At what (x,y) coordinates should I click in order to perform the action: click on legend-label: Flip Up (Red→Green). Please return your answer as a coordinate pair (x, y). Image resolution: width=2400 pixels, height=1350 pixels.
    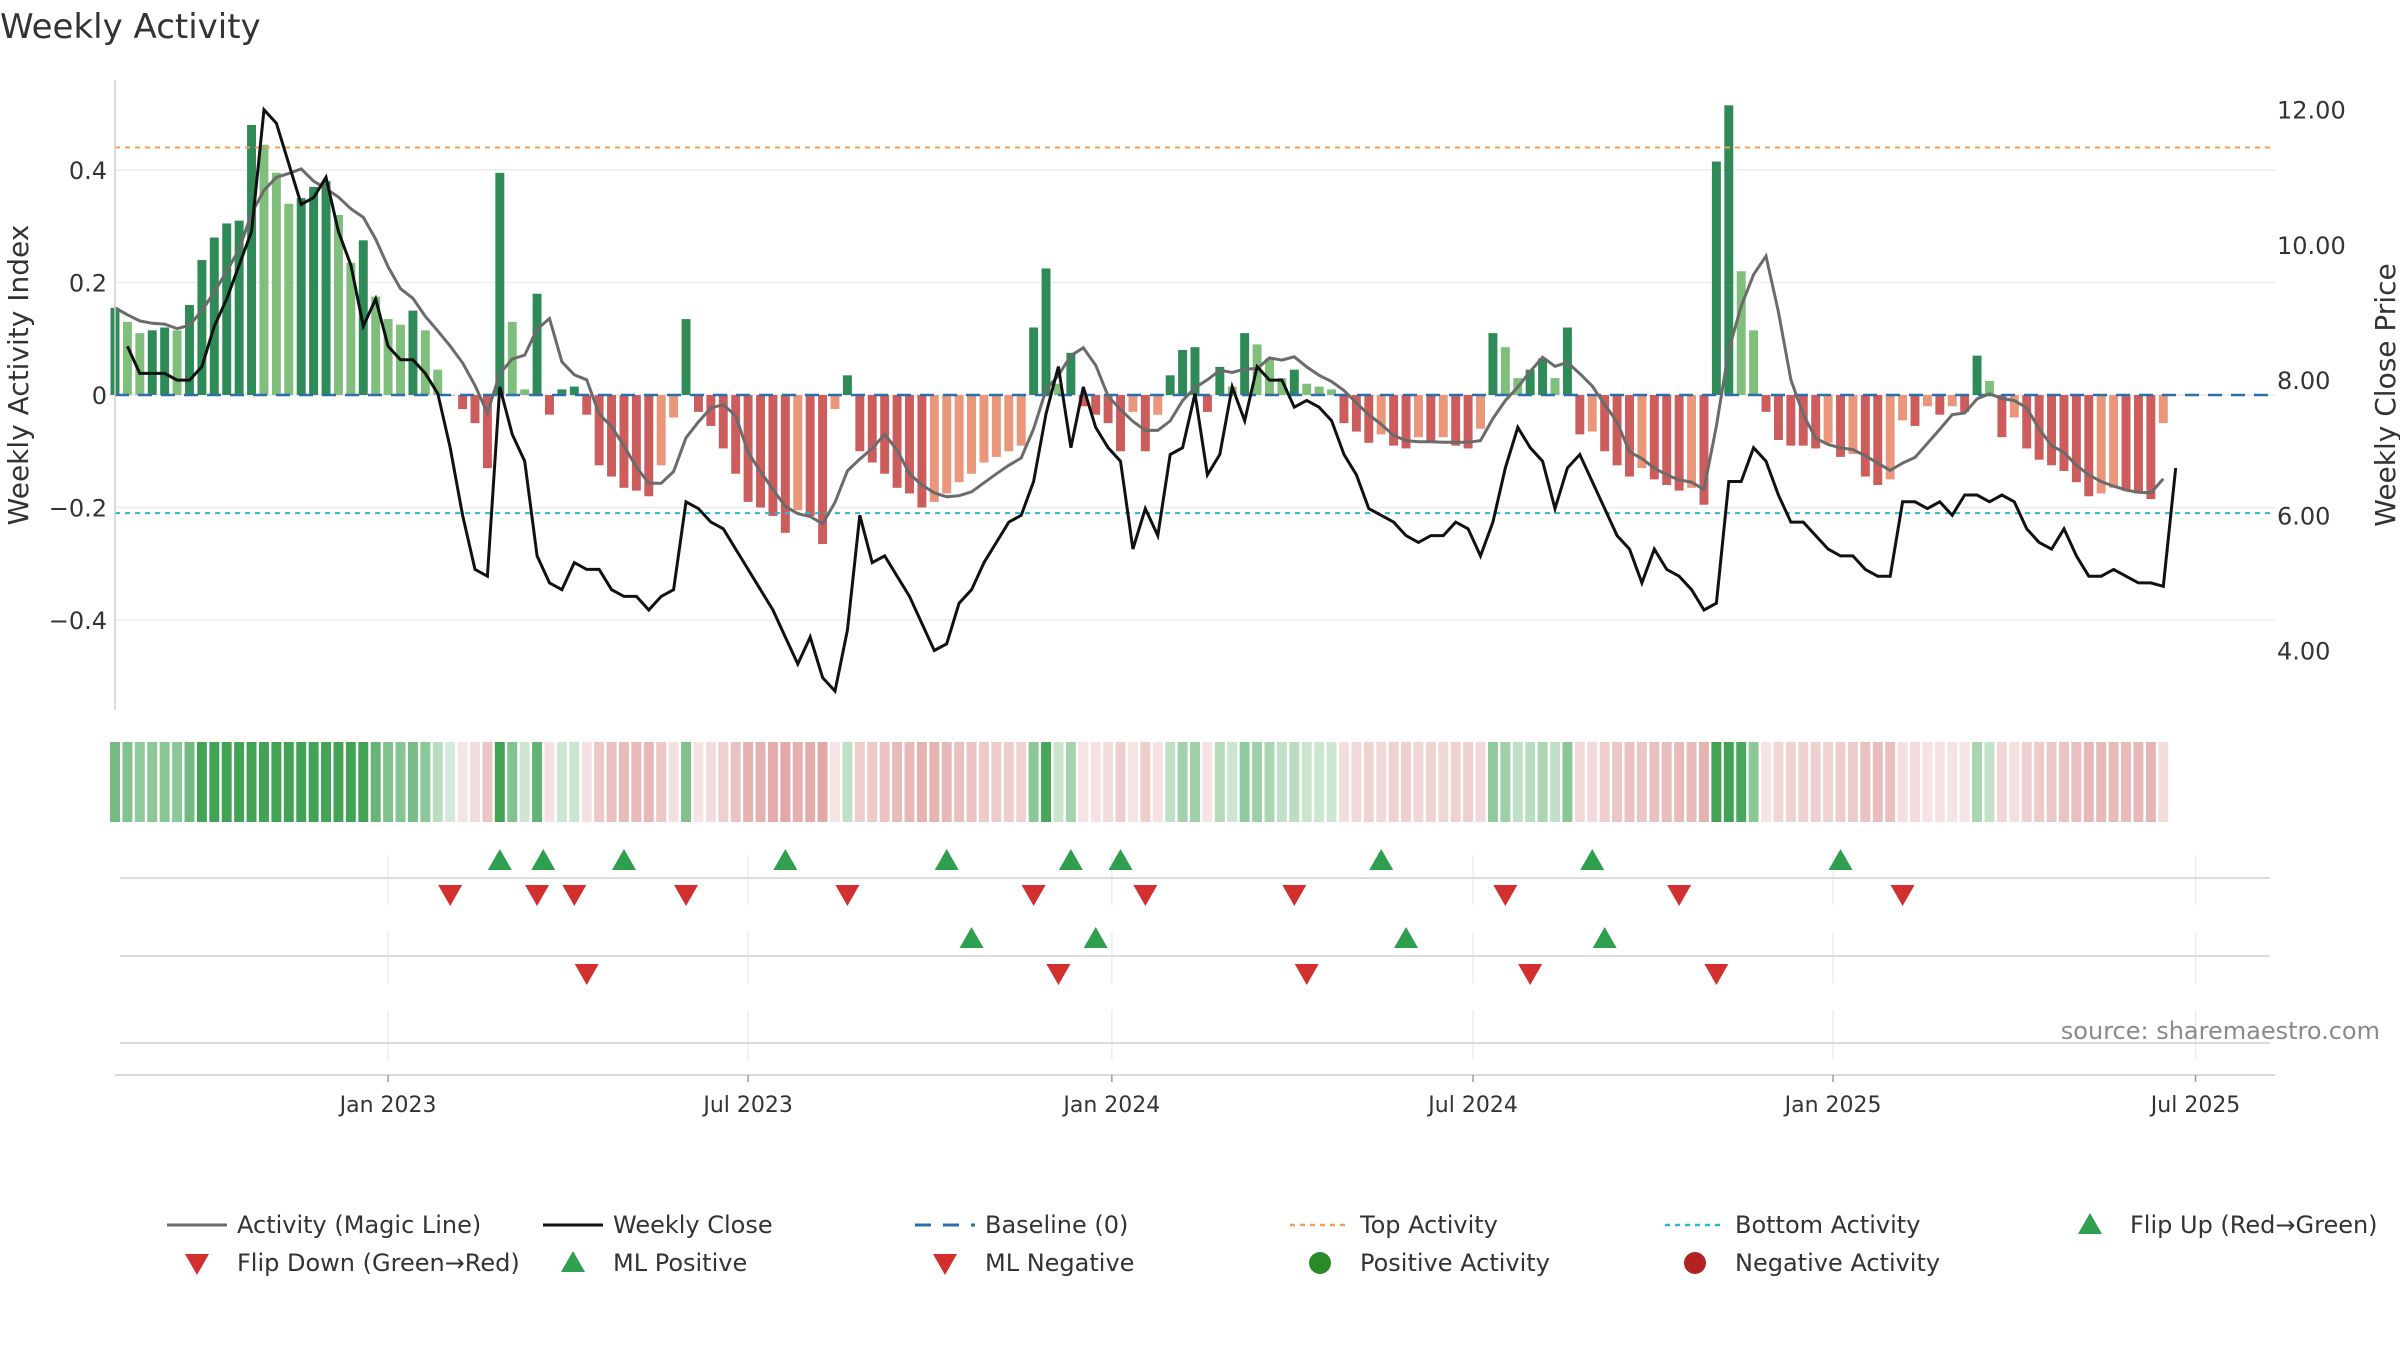
    Looking at the image, I should click on (2254, 1225).